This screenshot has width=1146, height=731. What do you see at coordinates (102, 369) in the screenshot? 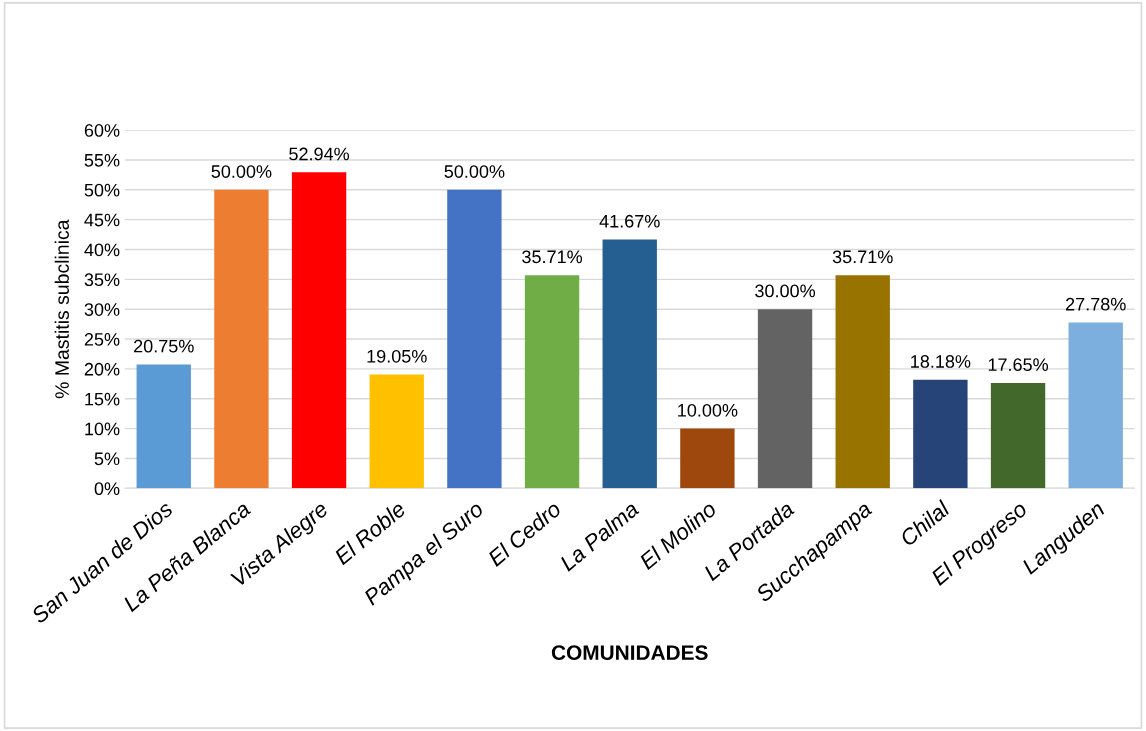
I see `y-tick-label: 20%` at bounding box center [102, 369].